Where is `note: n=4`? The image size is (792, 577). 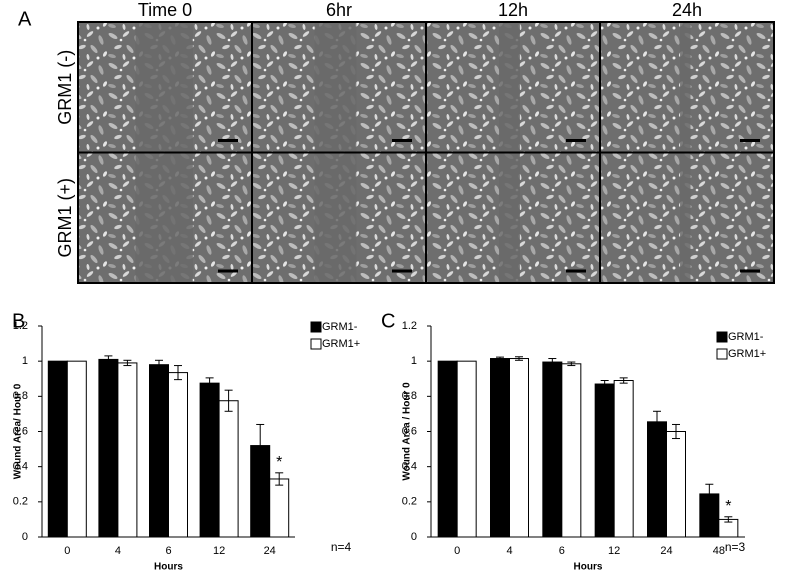
note: n=4 is located at coordinates (341, 547).